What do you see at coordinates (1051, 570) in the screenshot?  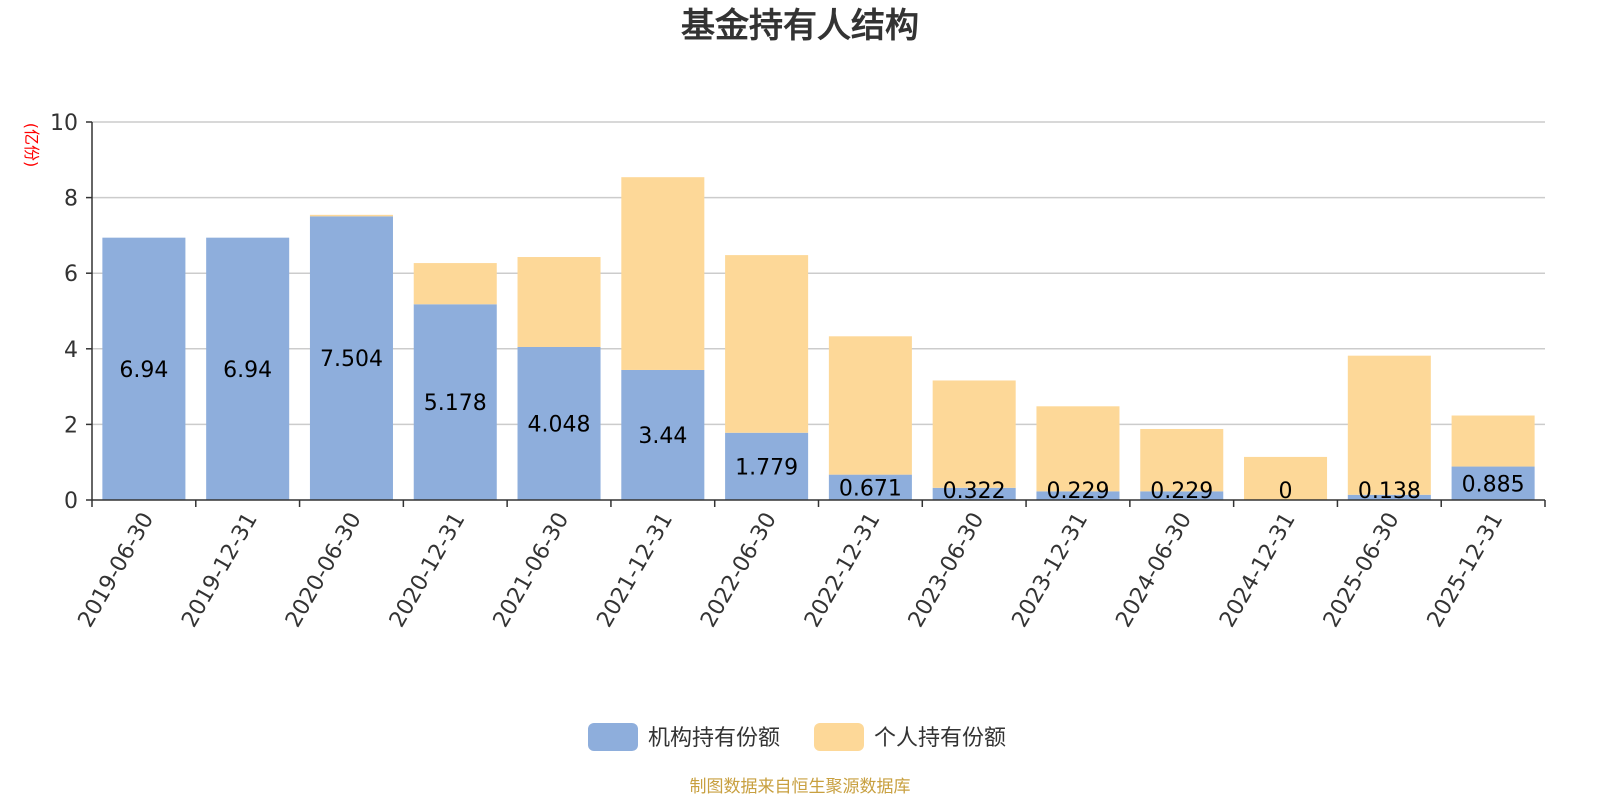 I see `x-tick-label: 2023-12-31` at bounding box center [1051, 570].